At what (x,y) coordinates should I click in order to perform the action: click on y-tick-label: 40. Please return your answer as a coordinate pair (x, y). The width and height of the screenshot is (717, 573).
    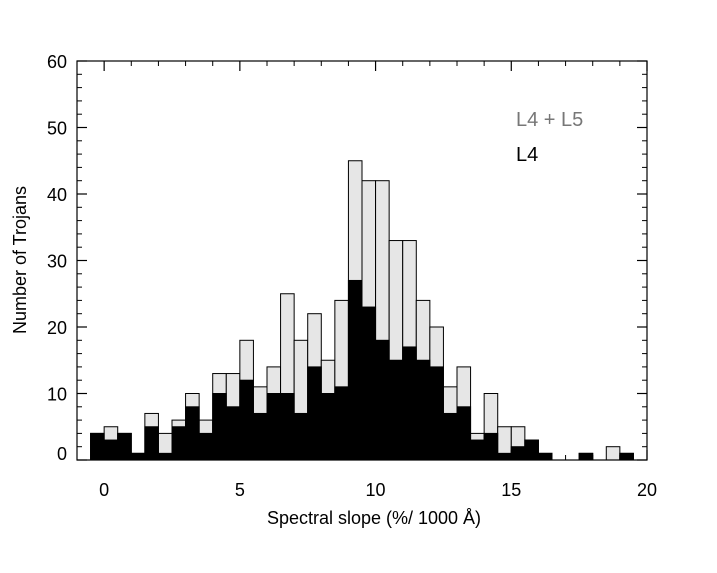
    Looking at the image, I should click on (57, 195).